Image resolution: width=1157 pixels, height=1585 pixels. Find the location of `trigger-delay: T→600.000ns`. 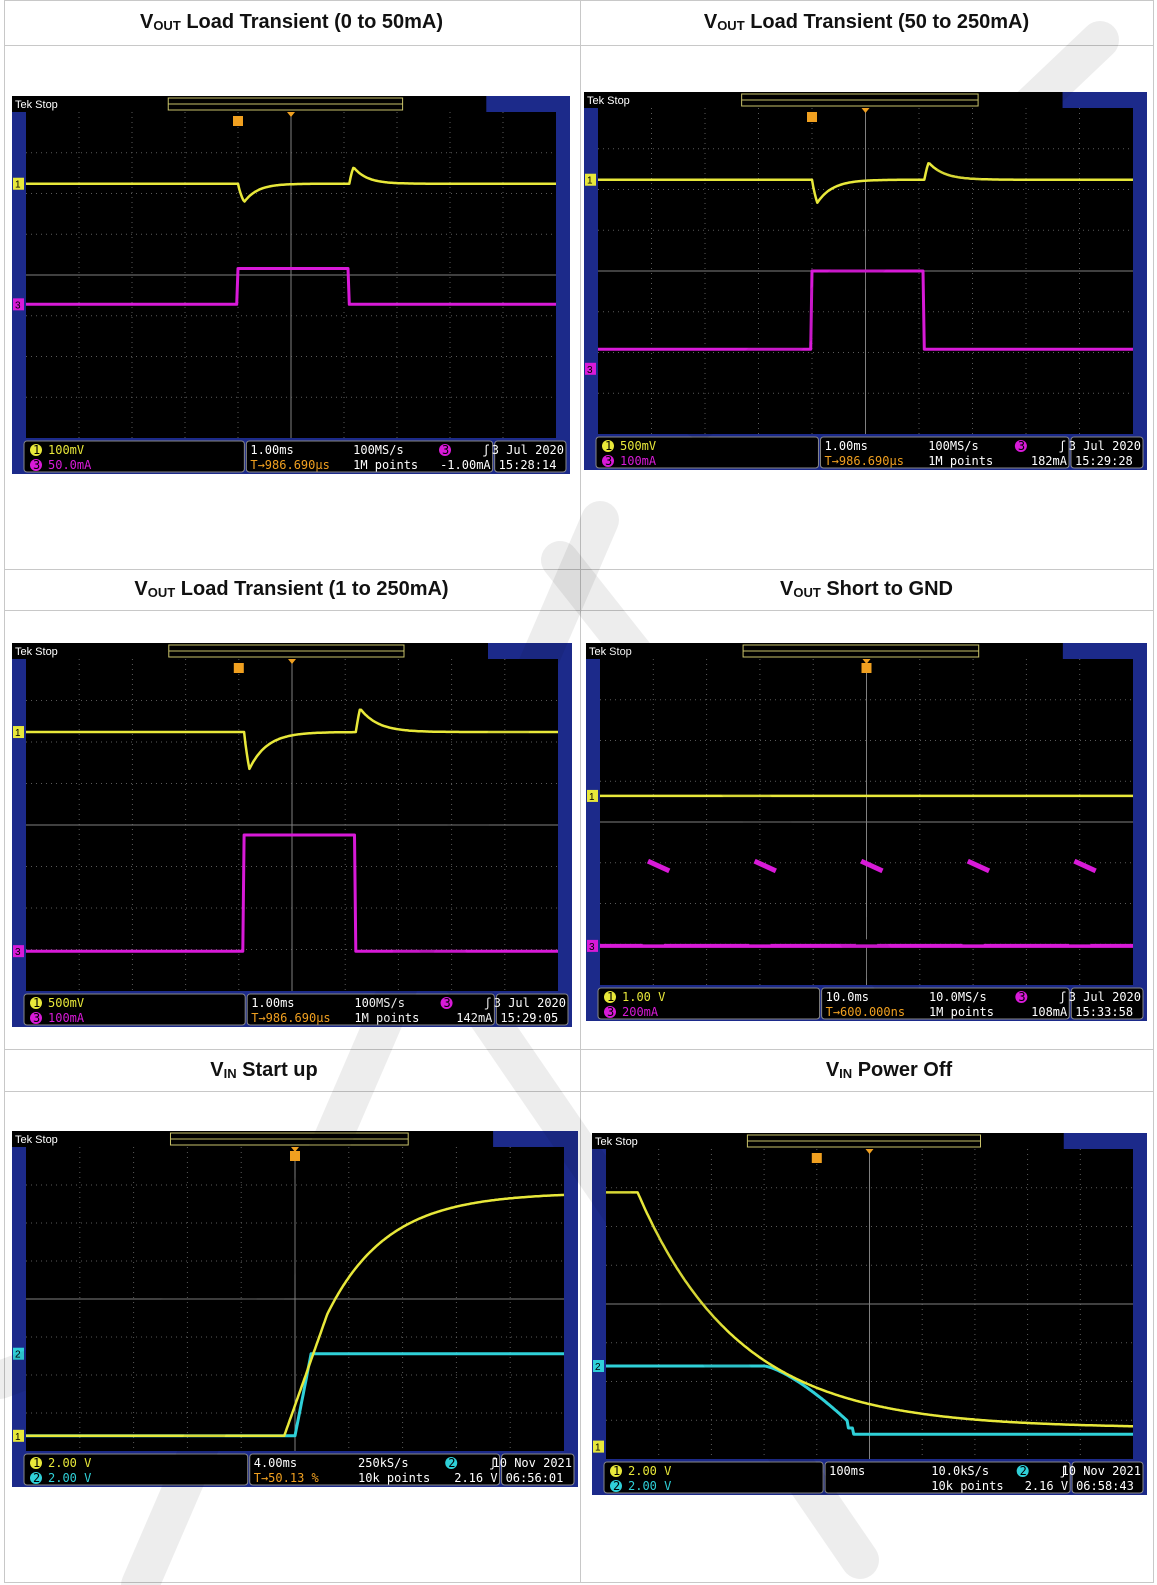

trigger-delay: T→600.000ns is located at coordinates (865, 1012).